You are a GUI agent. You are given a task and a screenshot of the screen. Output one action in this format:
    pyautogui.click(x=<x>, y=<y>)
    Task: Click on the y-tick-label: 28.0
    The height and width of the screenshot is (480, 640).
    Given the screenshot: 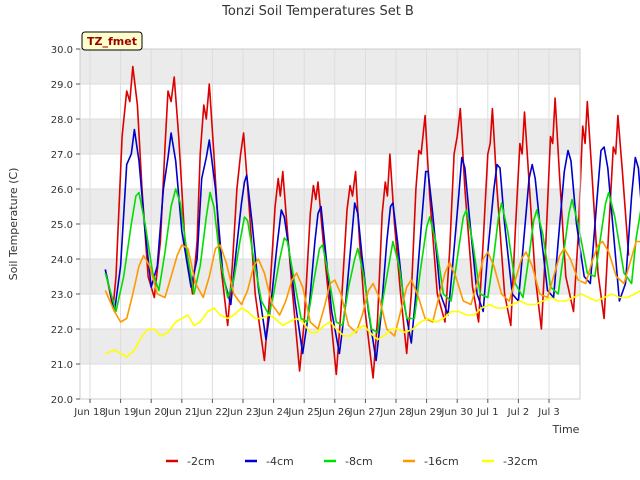 What is the action you would take?
    pyautogui.click(x=62, y=120)
    